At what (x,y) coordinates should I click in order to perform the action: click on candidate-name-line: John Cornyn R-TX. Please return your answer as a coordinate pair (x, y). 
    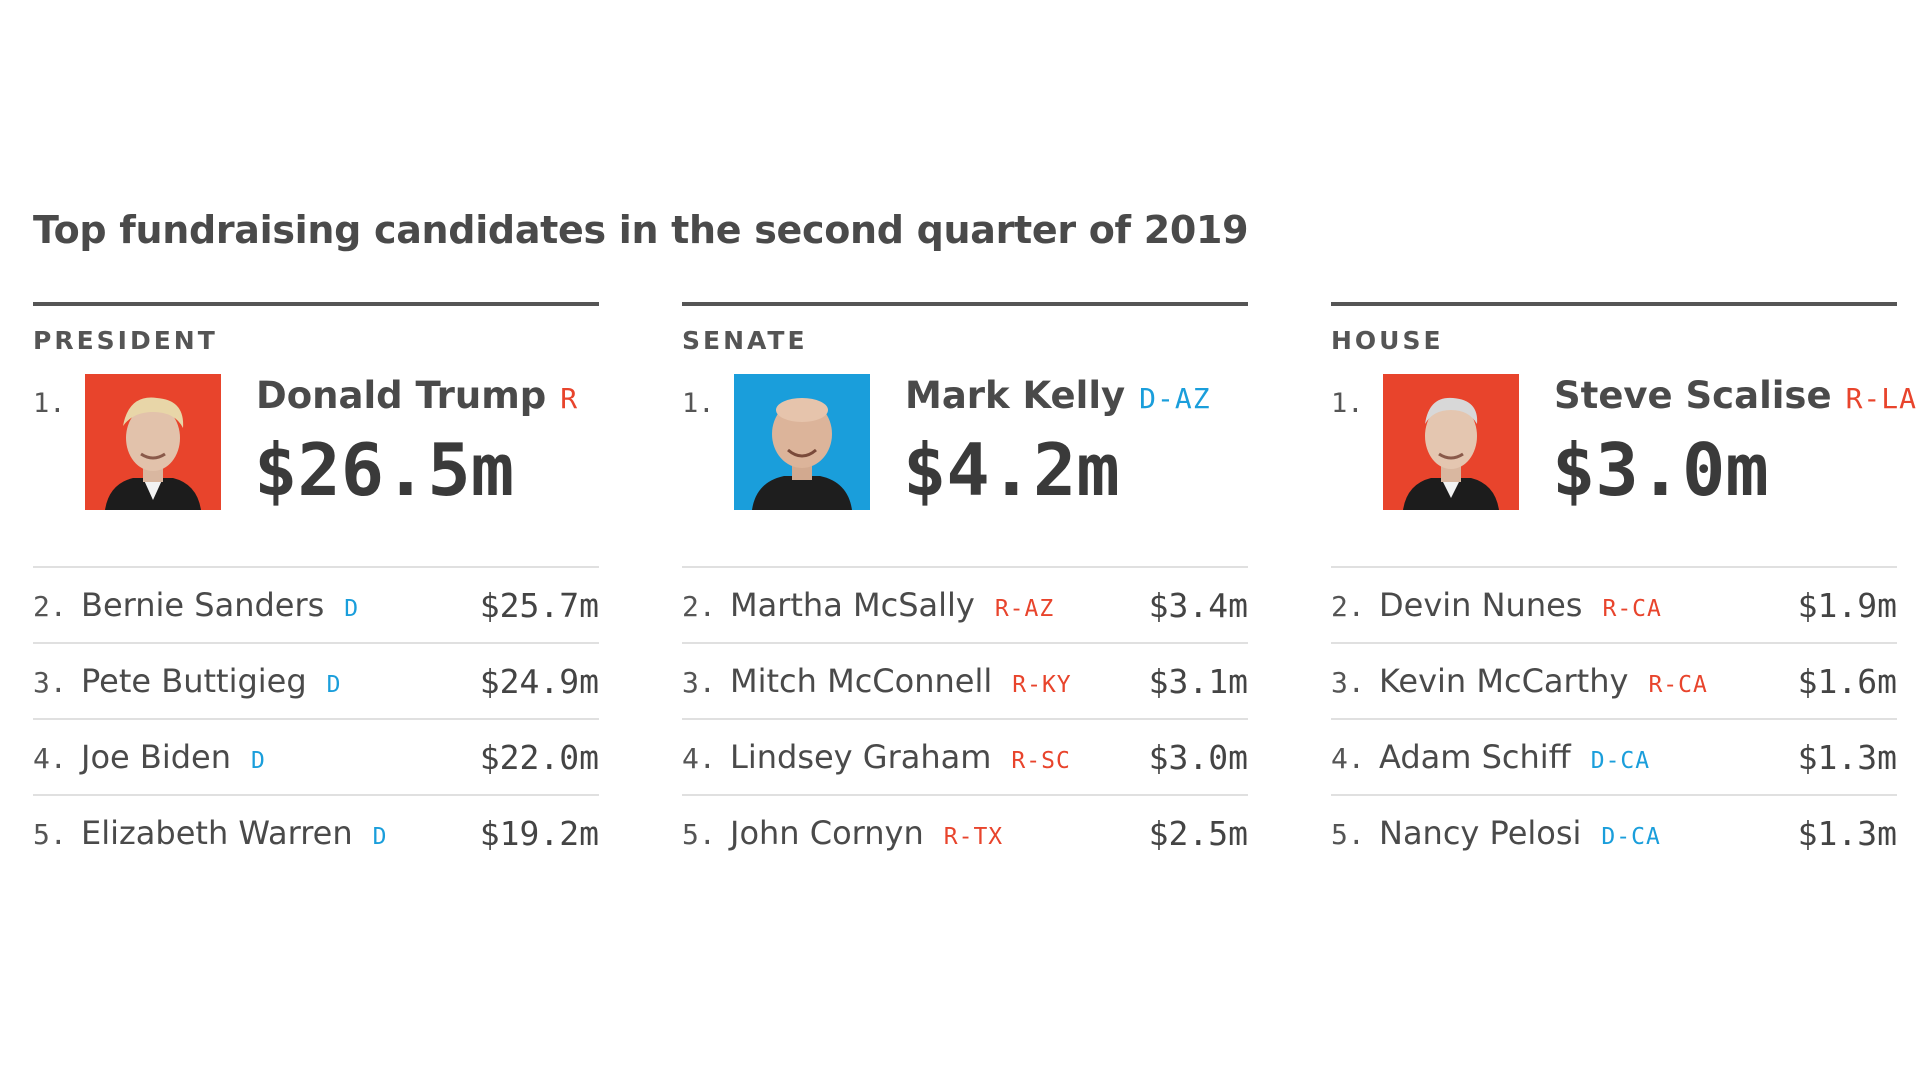
    Looking at the image, I should click on (866, 833).